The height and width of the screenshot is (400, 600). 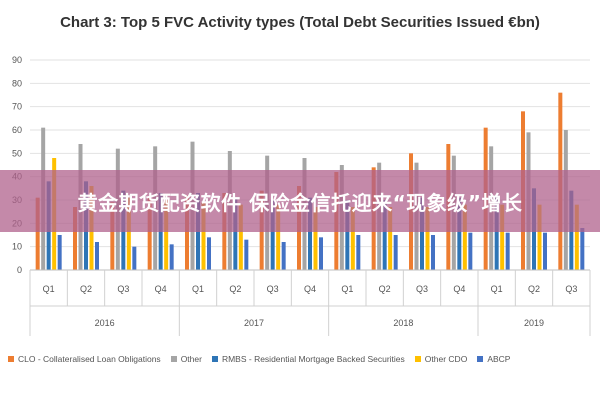 What do you see at coordinates (17, 130) in the screenshot?
I see `y-tick-label: 60` at bounding box center [17, 130].